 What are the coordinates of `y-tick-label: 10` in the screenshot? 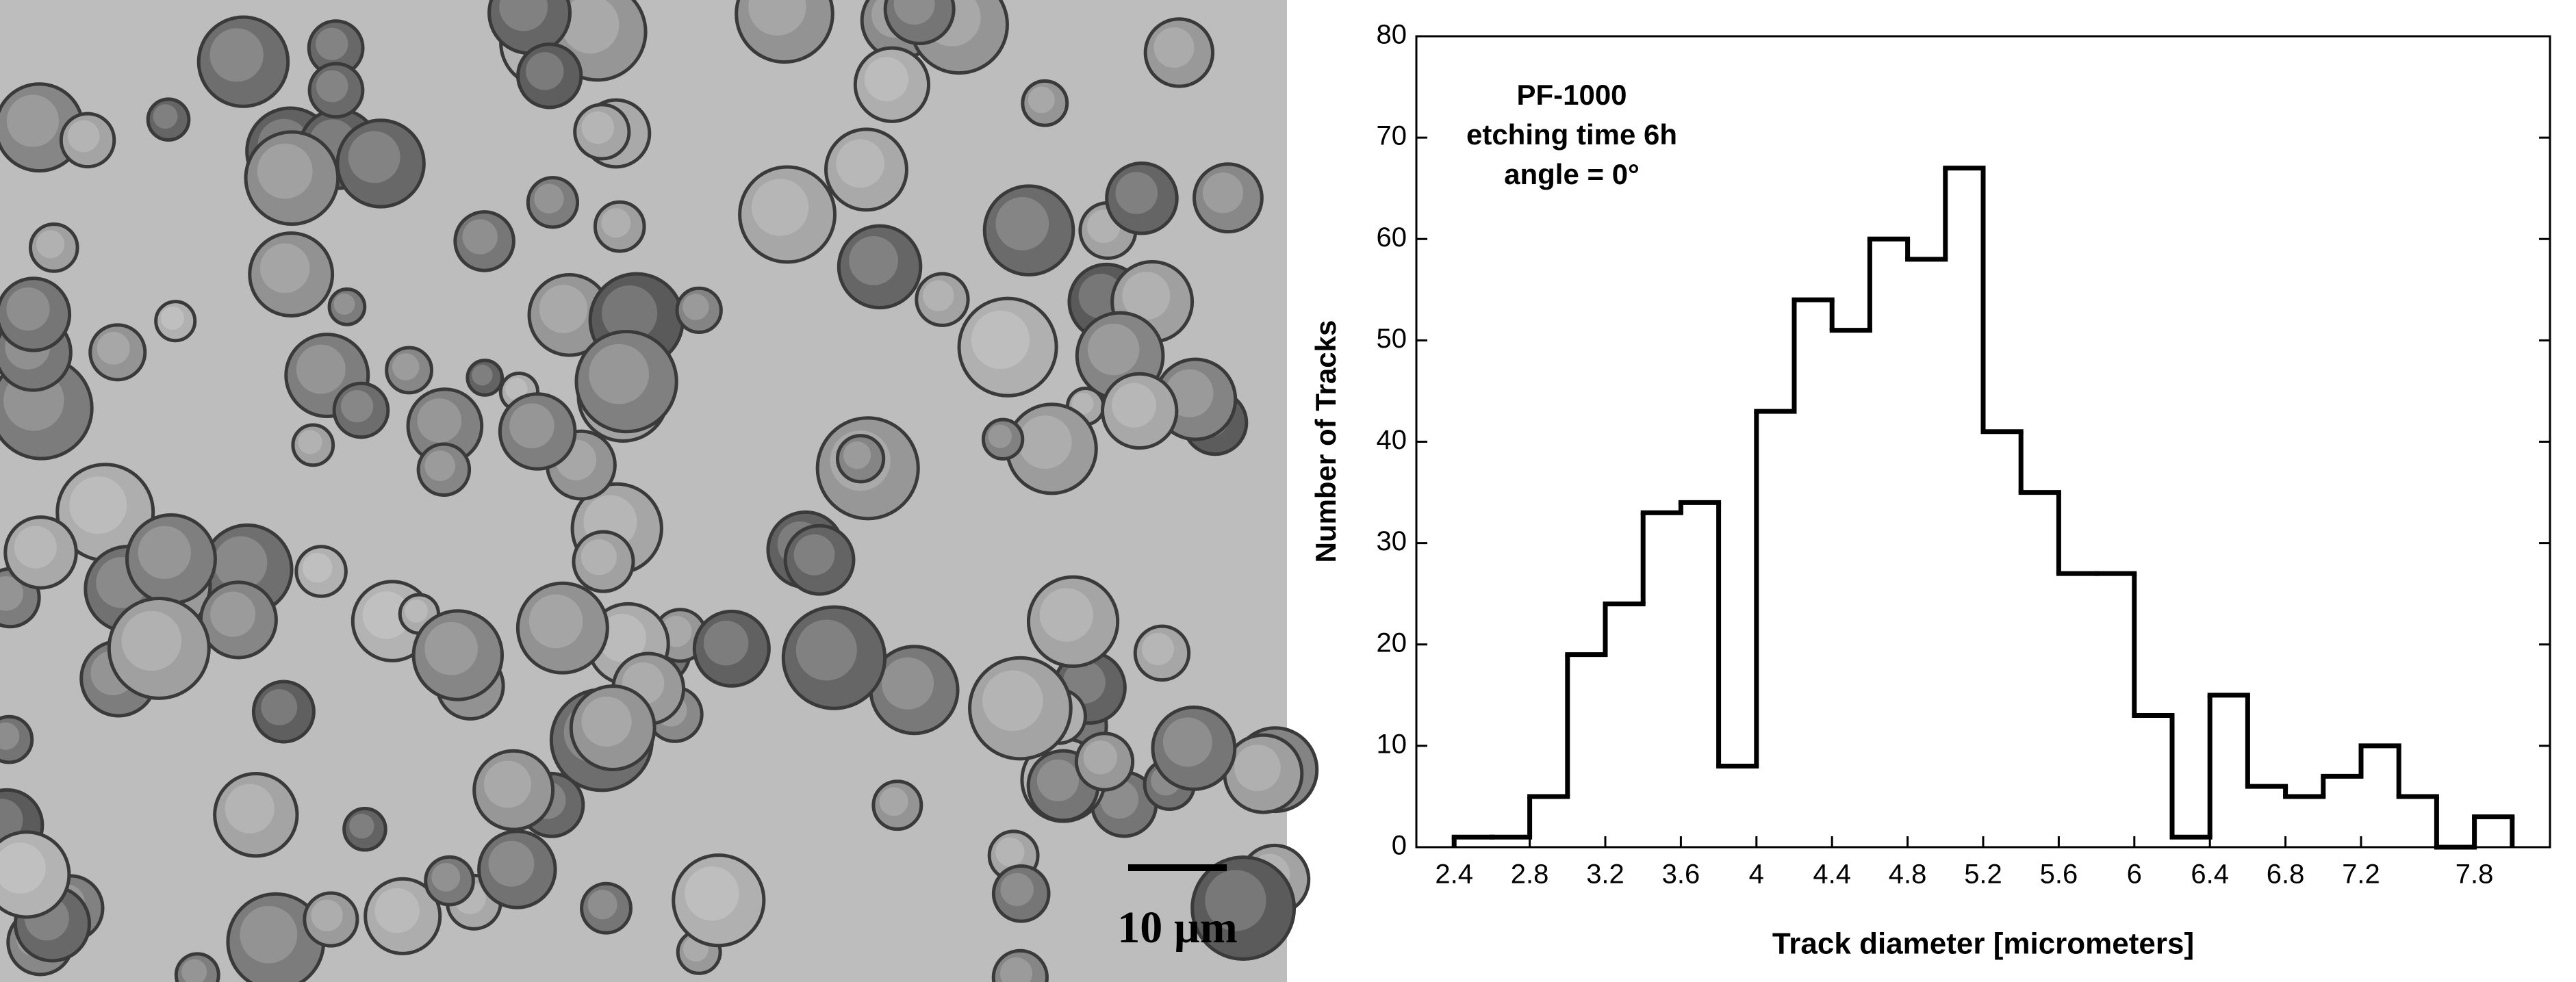 It's located at (1392, 744).